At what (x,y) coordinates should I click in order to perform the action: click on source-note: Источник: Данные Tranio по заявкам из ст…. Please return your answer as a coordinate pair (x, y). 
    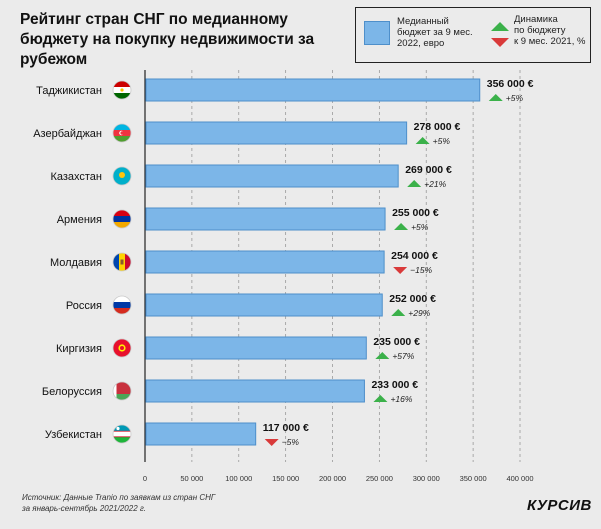
    Looking at the image, I should click on (118, 503).